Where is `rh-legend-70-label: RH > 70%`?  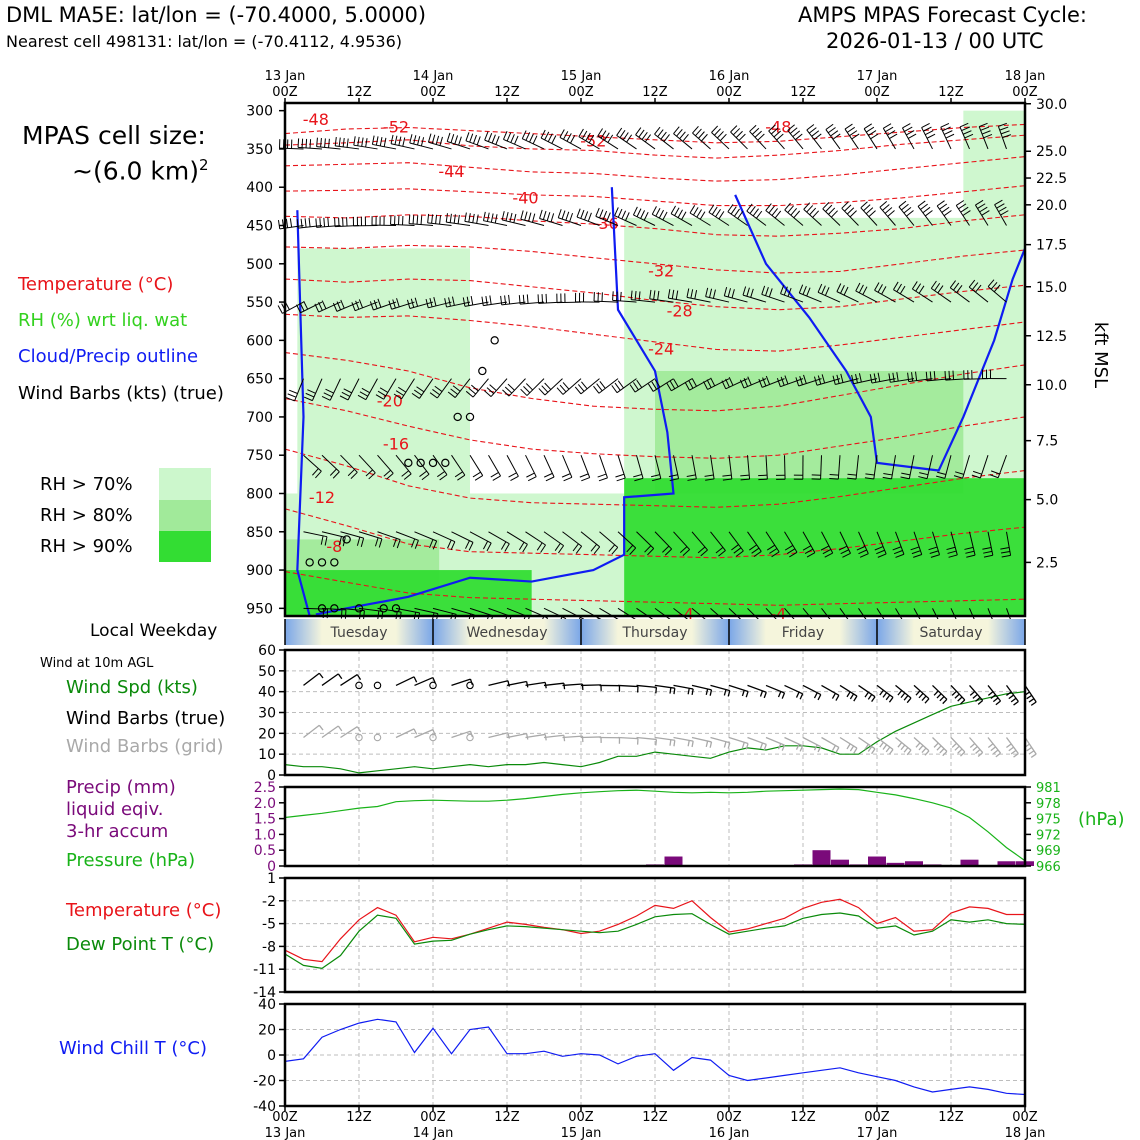 rh-legend-70-label: RH > 70% is located at coordinates (86, 484).